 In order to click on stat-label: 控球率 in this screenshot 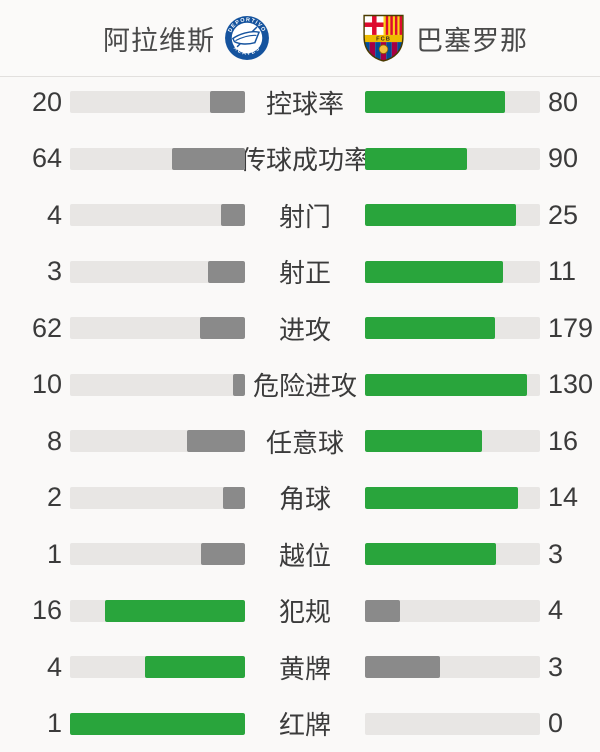, I will do `click(305, 102)`.